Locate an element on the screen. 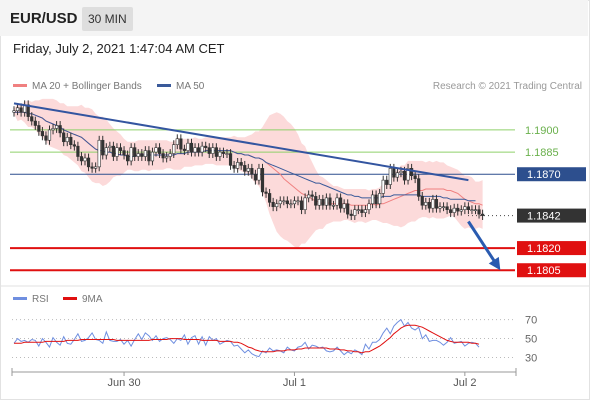 The height and width of the screenshot is (400, 590). x-tick-label-1: Jul 1 is located at coordinates (294, 383).